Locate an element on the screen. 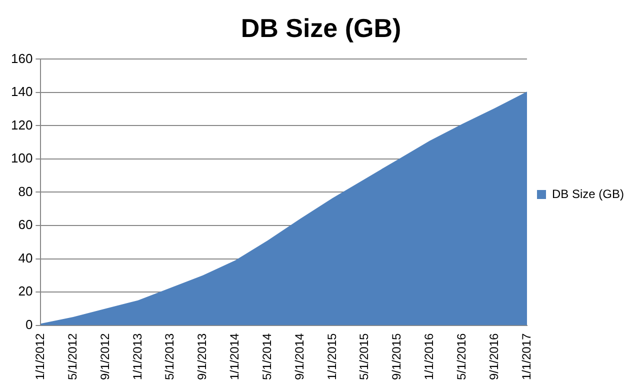 The width and height of the screenshot is (644, 389). y-tick-label: 60 is located at coordinates (25, 224).